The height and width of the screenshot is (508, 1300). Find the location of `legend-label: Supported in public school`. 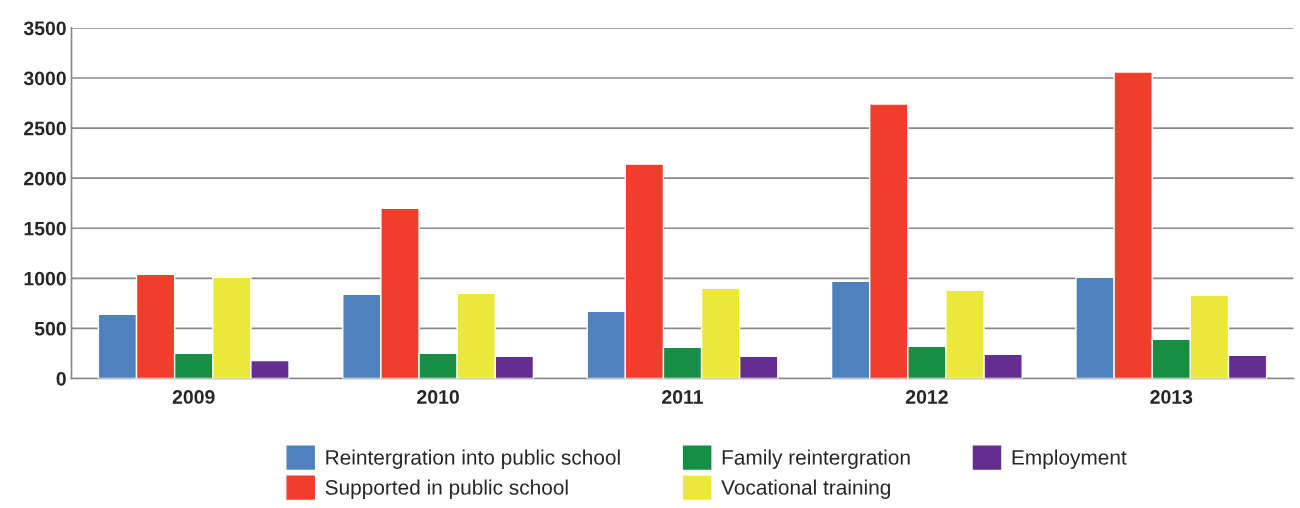

legend-label: Supported in public school is located at coordinates (446, 489).